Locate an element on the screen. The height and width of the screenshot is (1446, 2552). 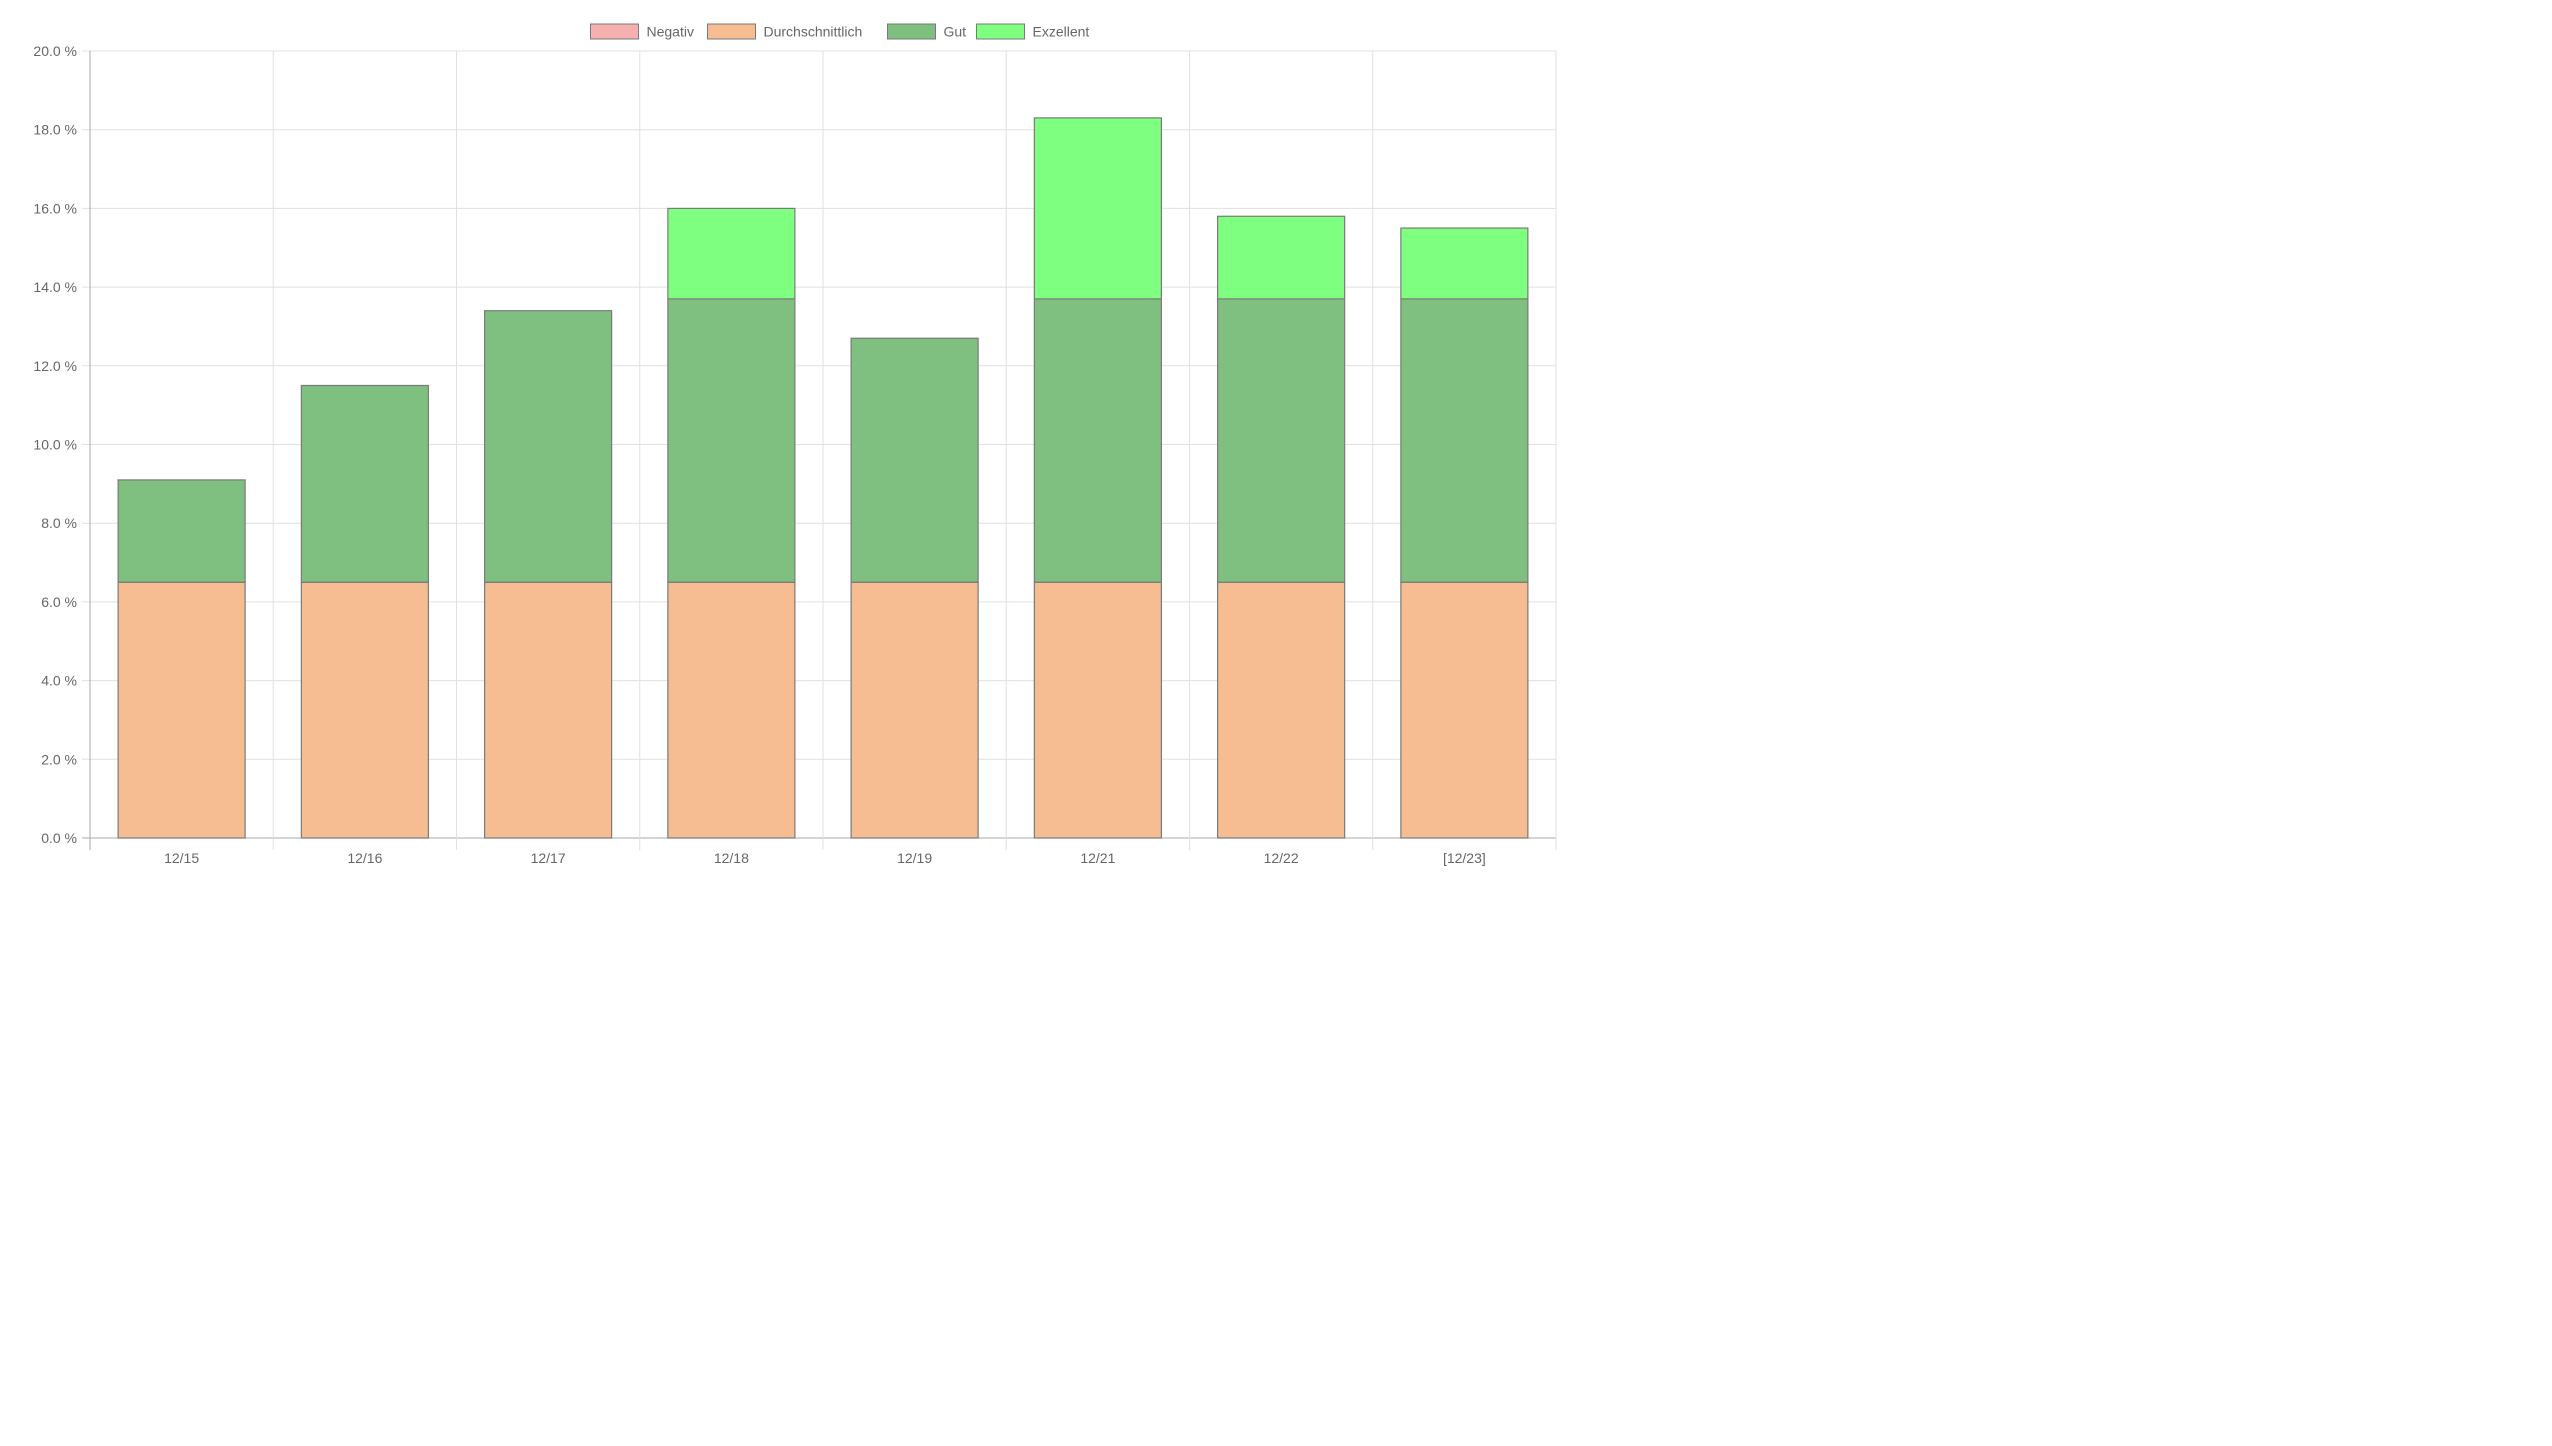
y-tick-label: 16.0 % is located at coordinates (55, 208).